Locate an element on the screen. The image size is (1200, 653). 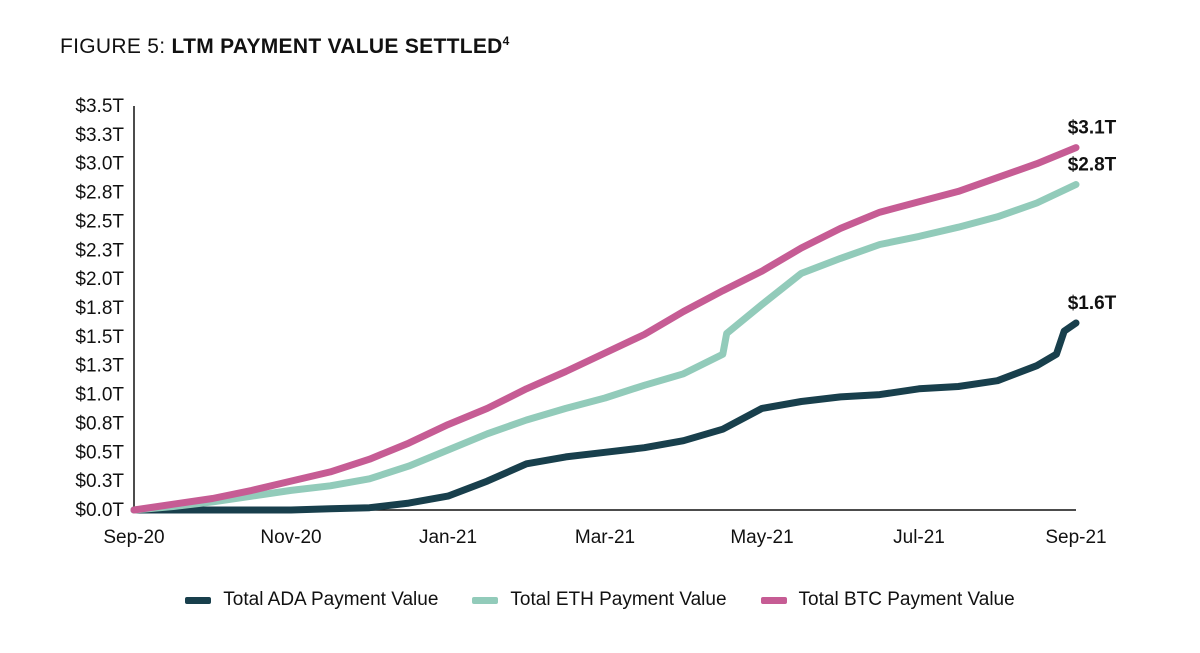
x-tick-label: May-21 is located at coordinates (761, 537).